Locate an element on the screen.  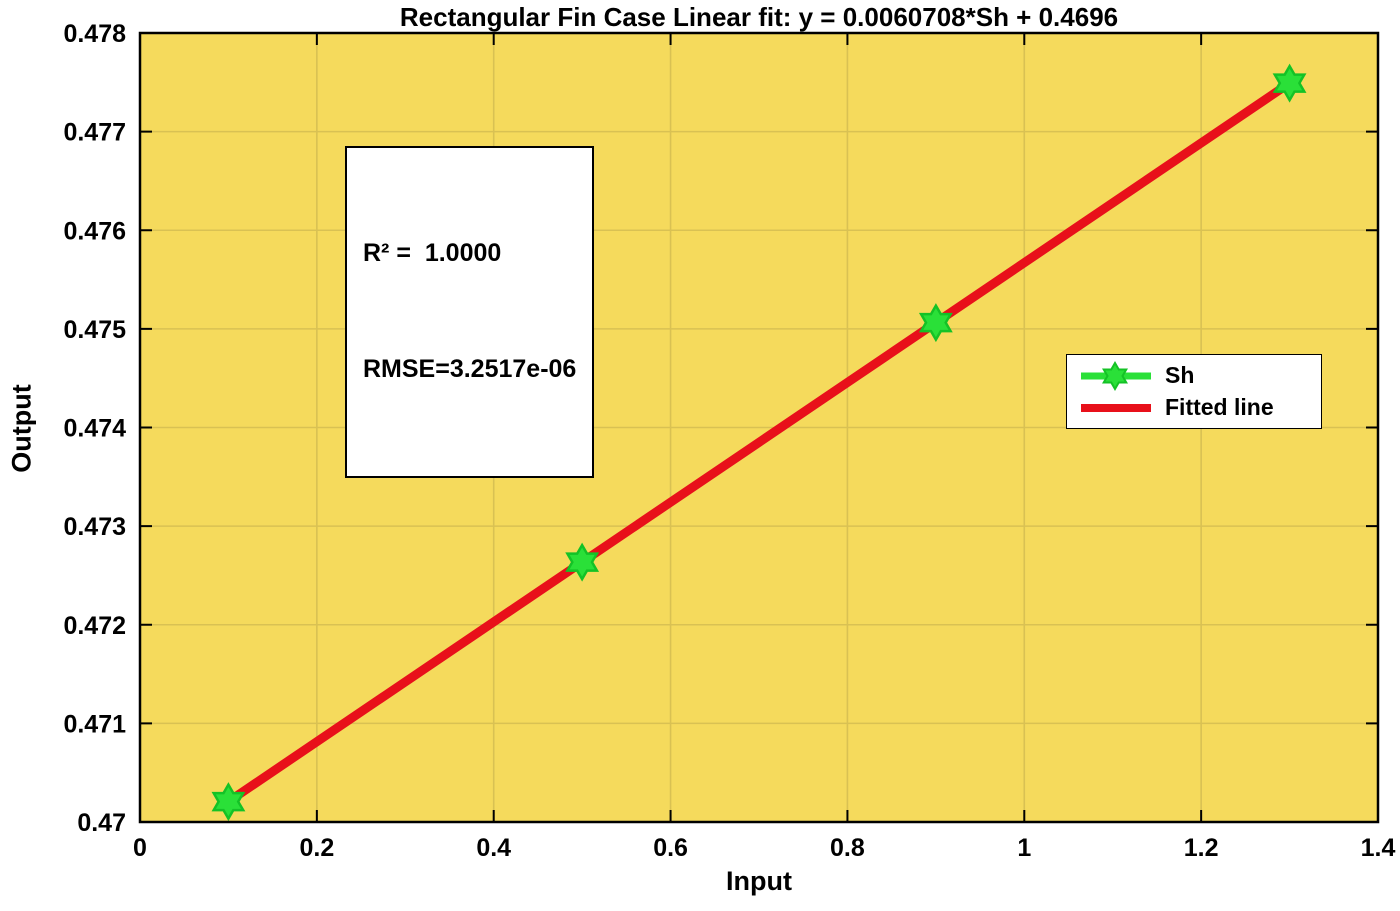
svg-text: 0.474 is located at coordinates (94, 429).